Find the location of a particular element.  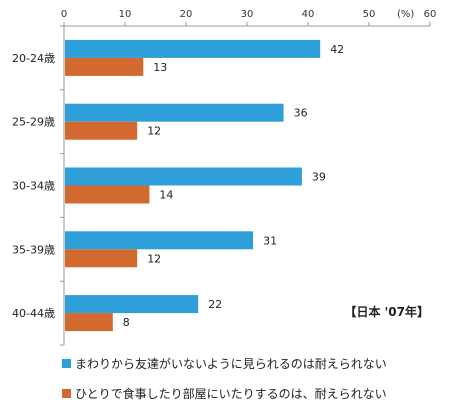

x-tick-label: 40 is located at coordinates (308, 14).